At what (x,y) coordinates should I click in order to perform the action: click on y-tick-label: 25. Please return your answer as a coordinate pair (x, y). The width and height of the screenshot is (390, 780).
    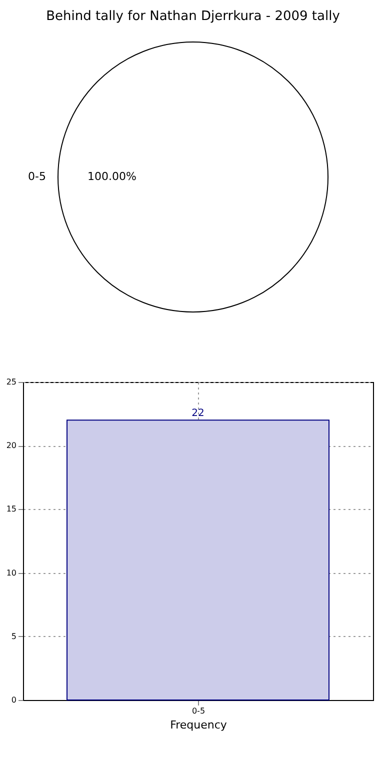
    Looking at the image, I should click on (11, 382).